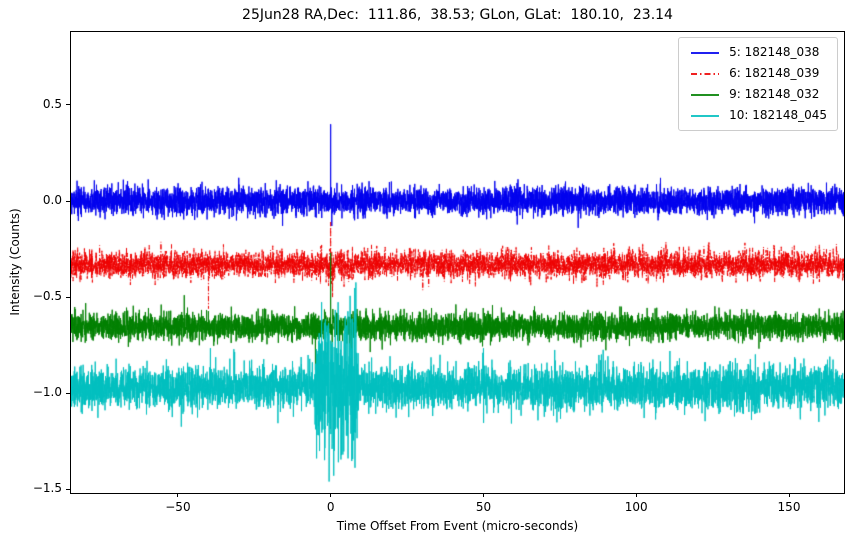 Image resolution: width=858 pixels, height=545 pixels. Describe the element at coordinates (774, 94) in the screenshot. I see `legend-item-label: 9: 182148_032` at that location.